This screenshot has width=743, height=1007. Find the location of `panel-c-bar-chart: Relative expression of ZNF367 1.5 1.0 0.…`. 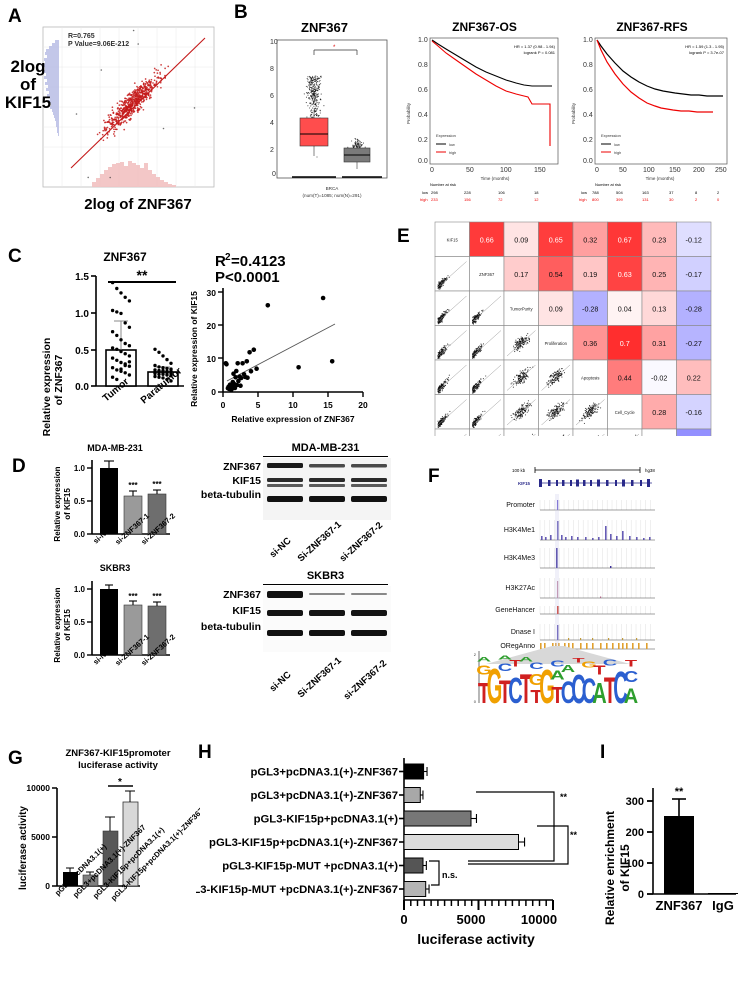

panel-c-bar-chart: Relative expression of ZNF367 1.5 1.0 0.… is located at coordinates (112, 351).